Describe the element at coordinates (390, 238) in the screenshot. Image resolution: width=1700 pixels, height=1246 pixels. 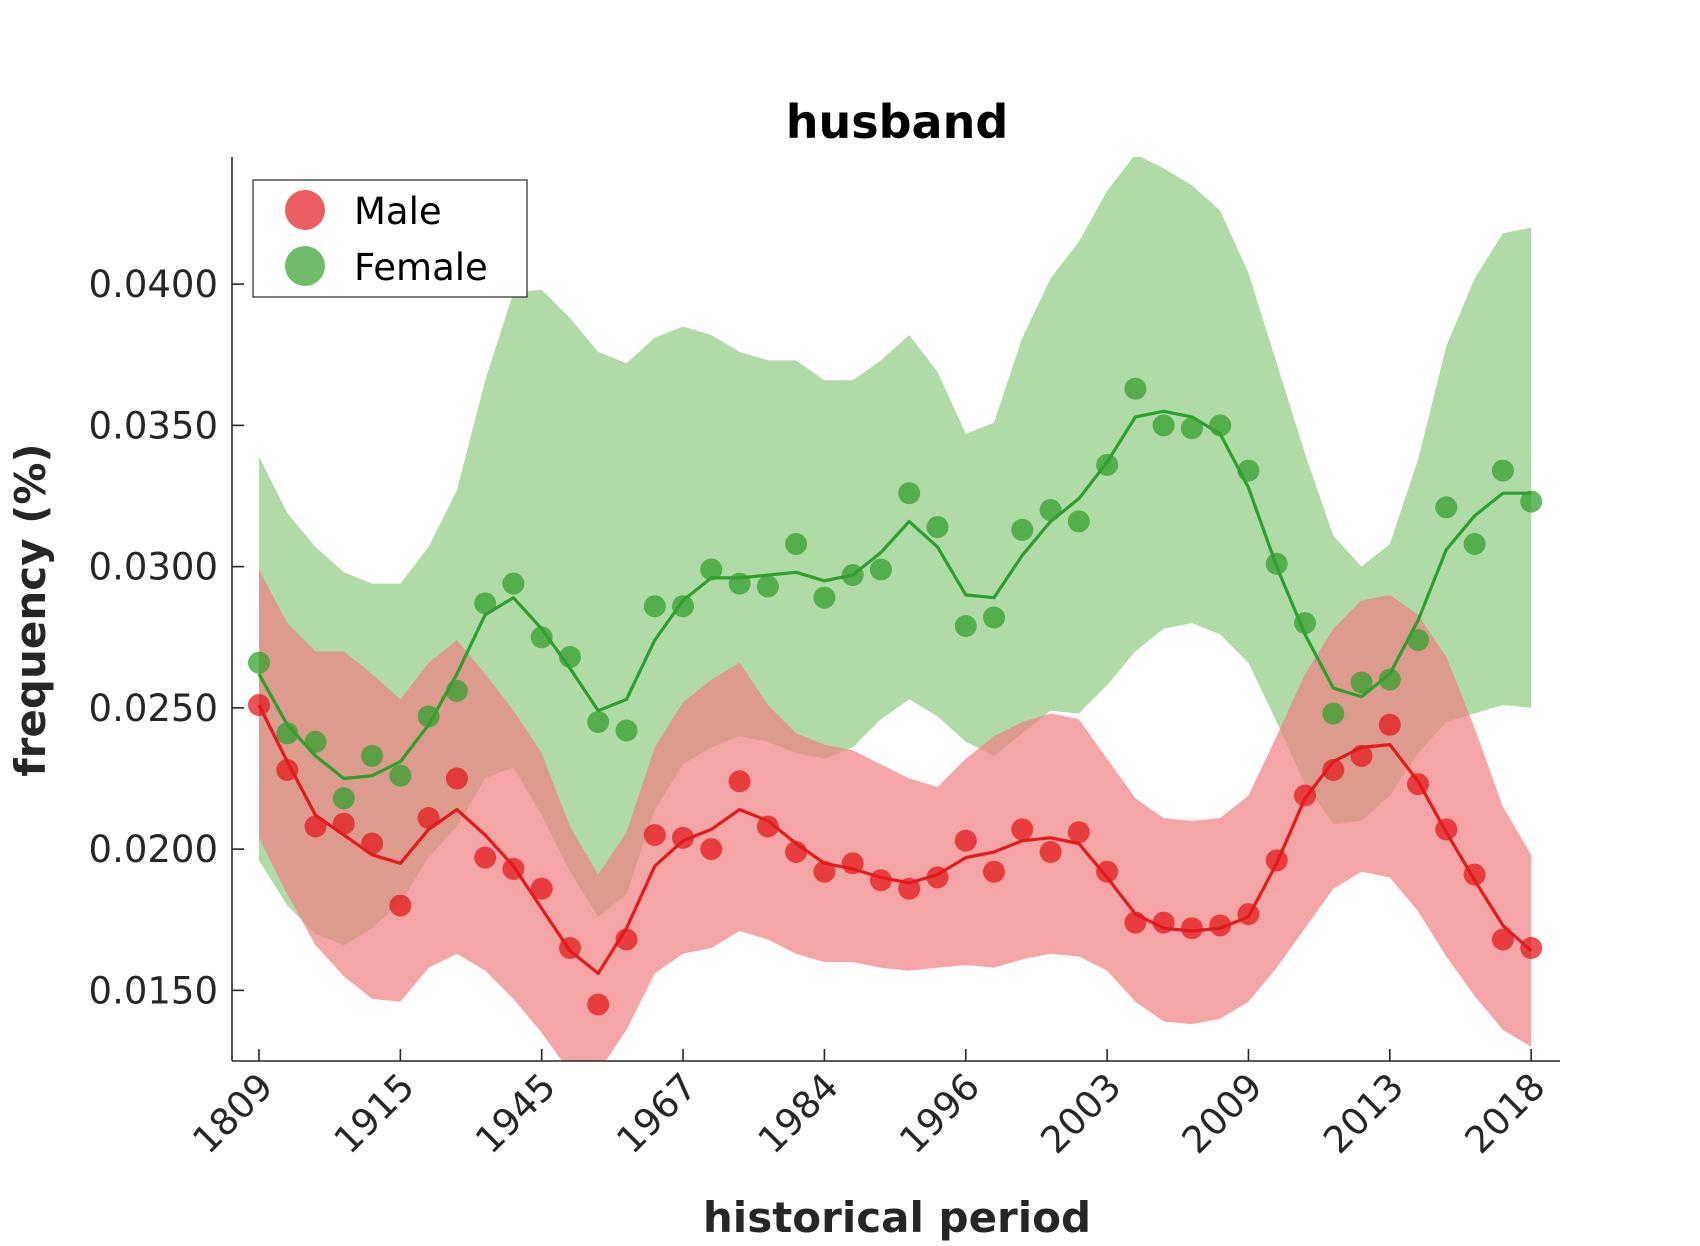
I see `legend: Male Female` at that location.